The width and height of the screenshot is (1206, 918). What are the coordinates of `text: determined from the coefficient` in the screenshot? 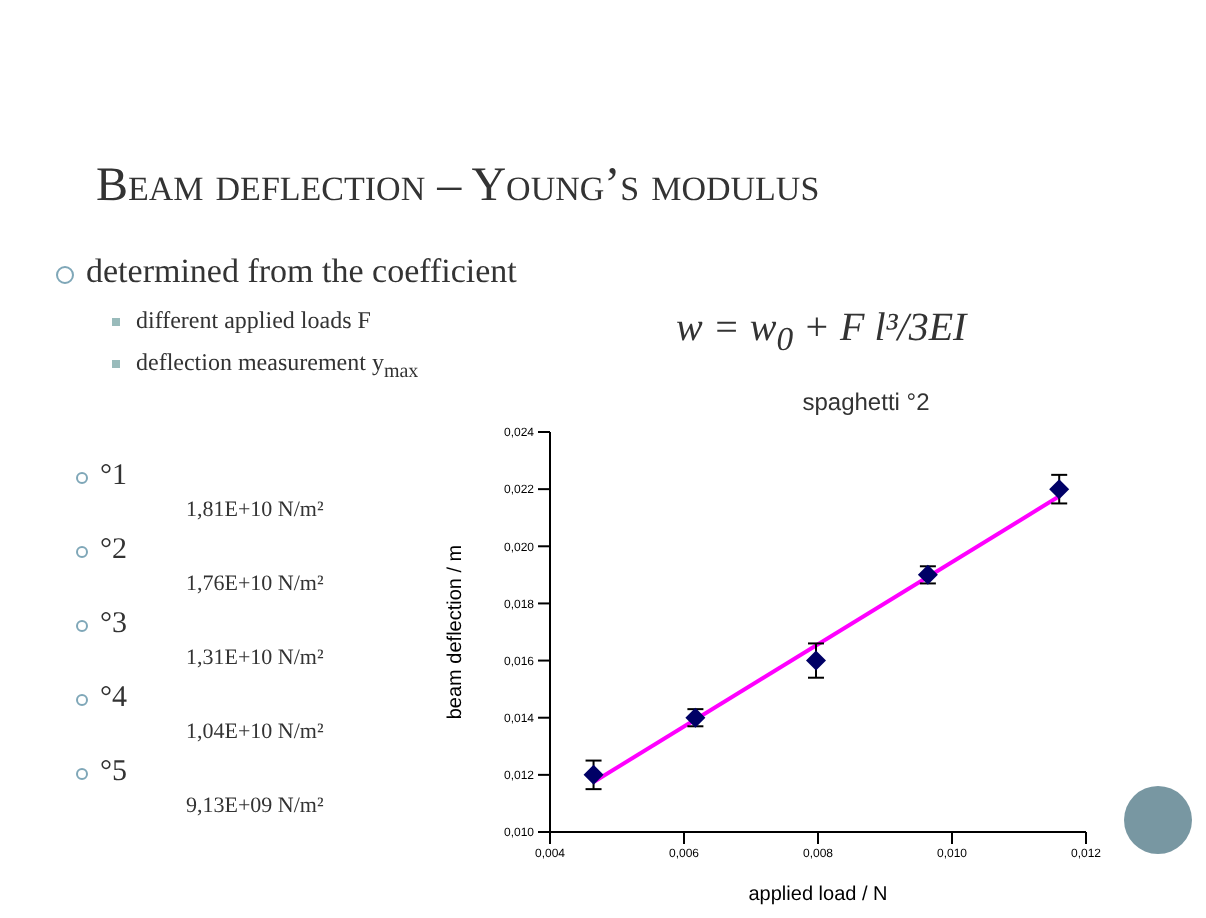 It's located at (301, 271).